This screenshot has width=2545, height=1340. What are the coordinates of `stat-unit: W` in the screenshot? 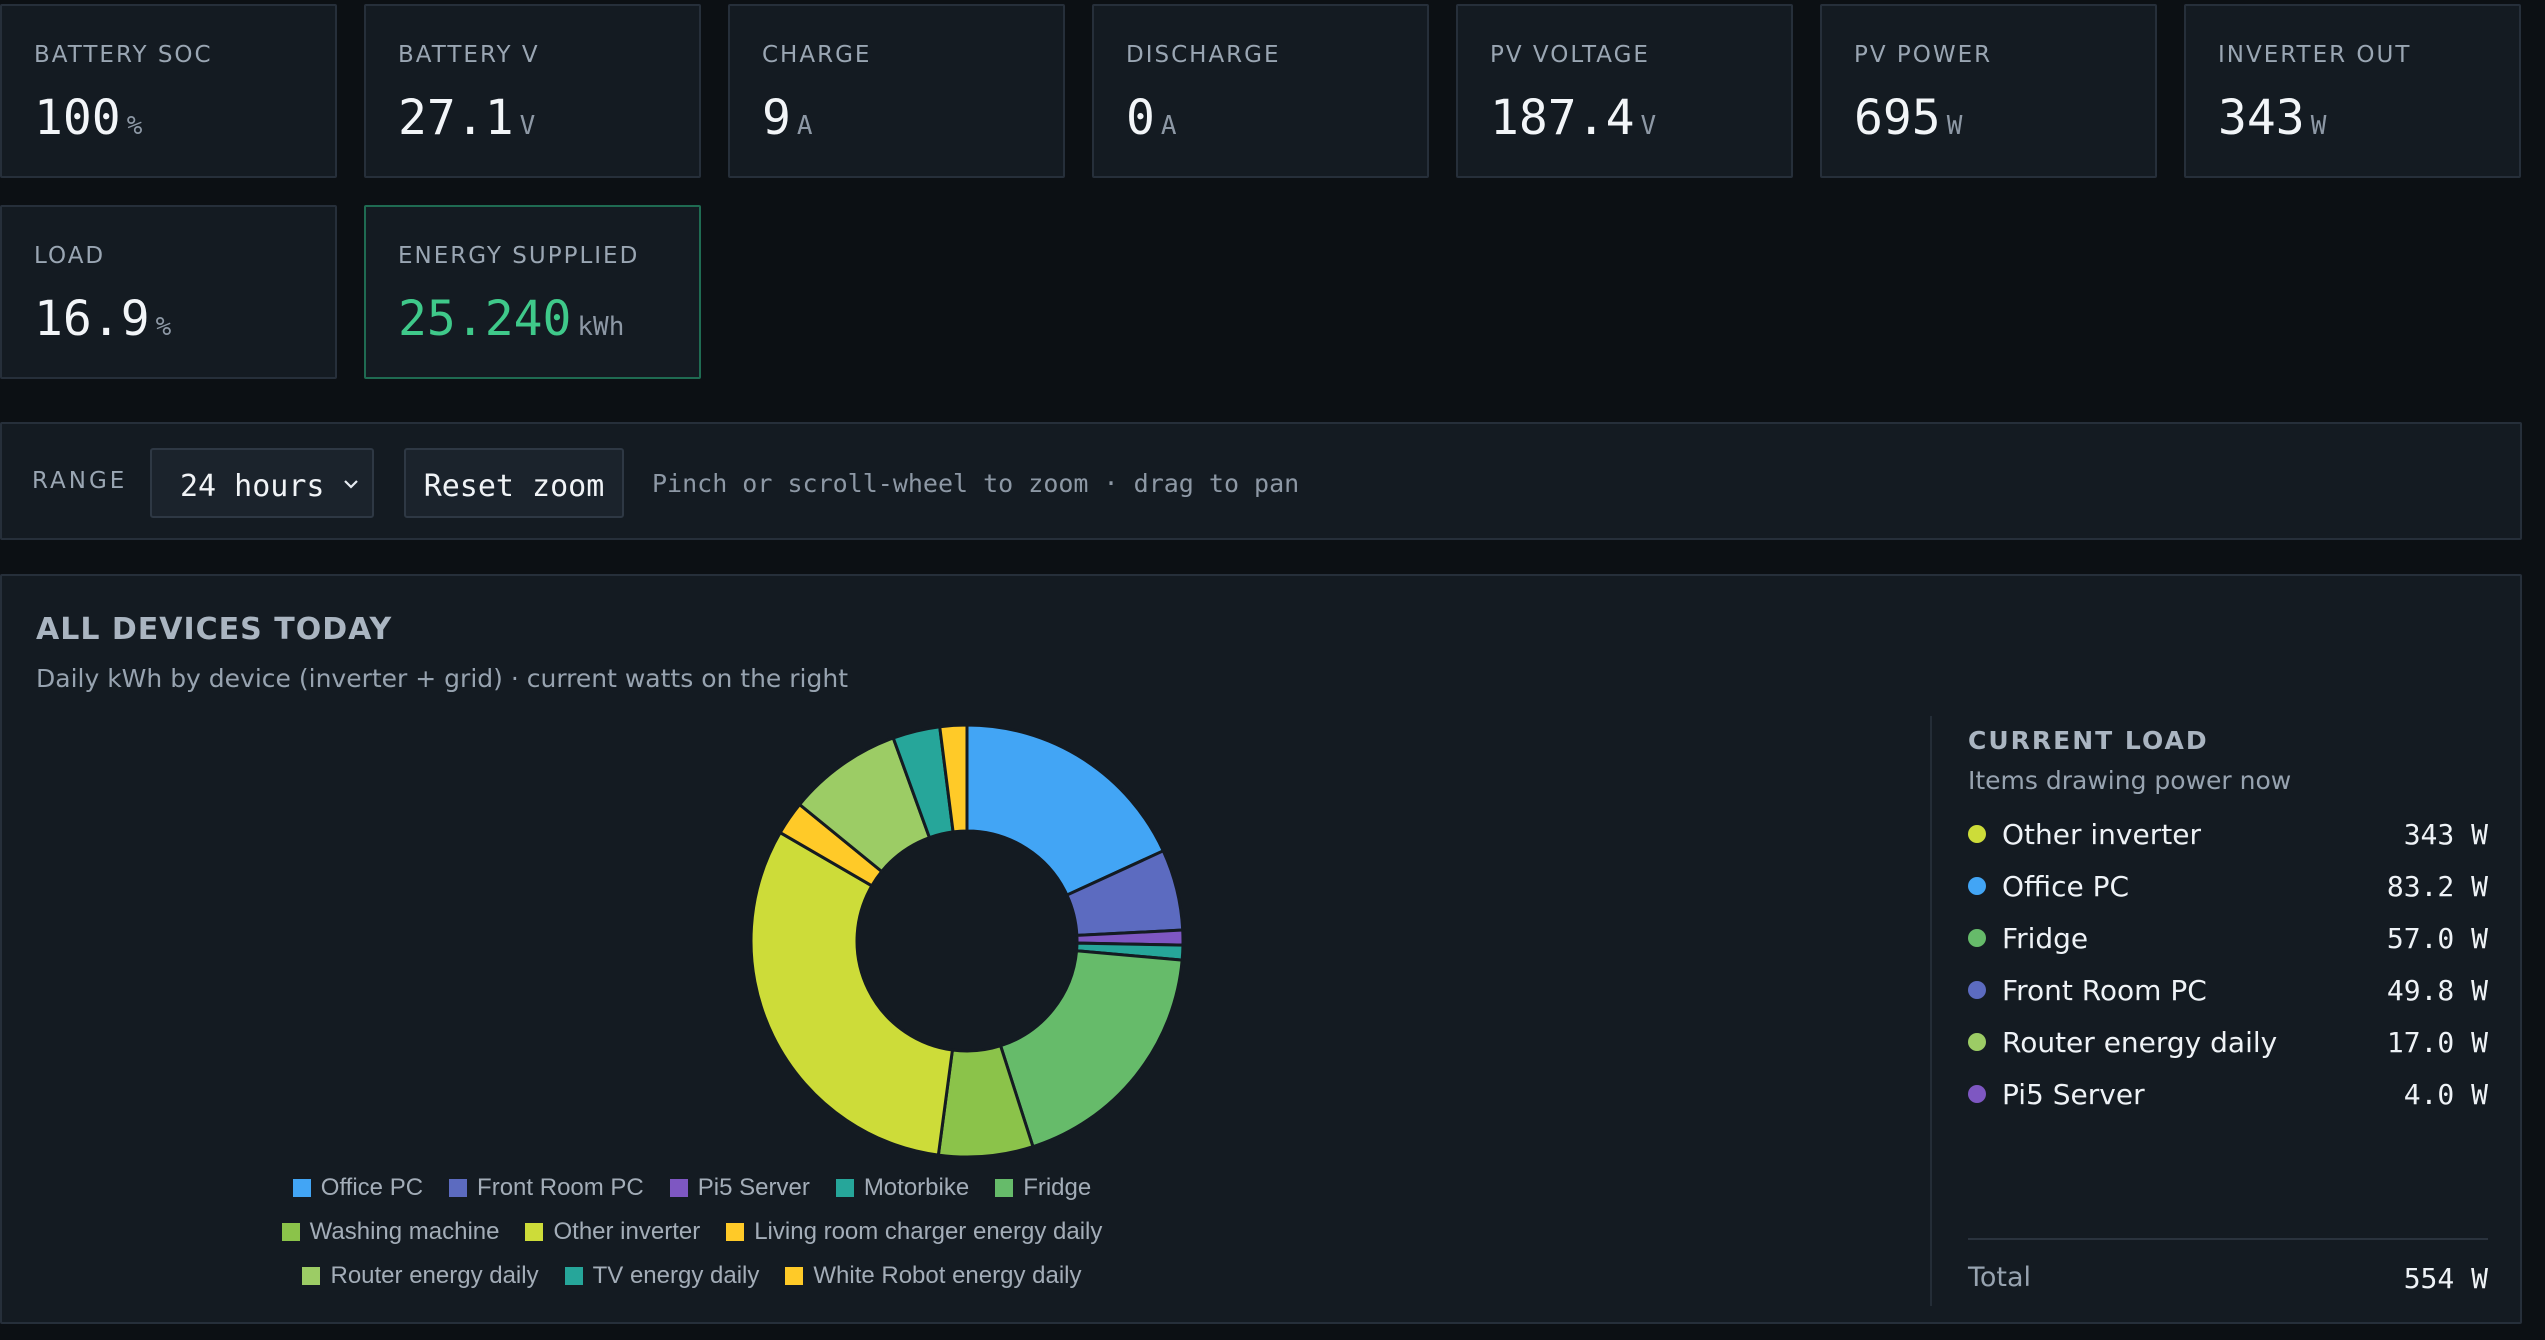 It's located at (1954, 126).